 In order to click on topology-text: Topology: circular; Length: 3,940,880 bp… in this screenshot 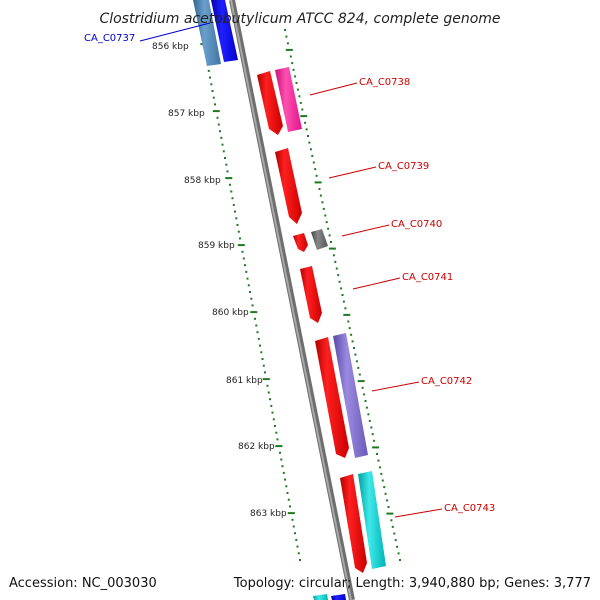, I will do `click(412, 583)`.